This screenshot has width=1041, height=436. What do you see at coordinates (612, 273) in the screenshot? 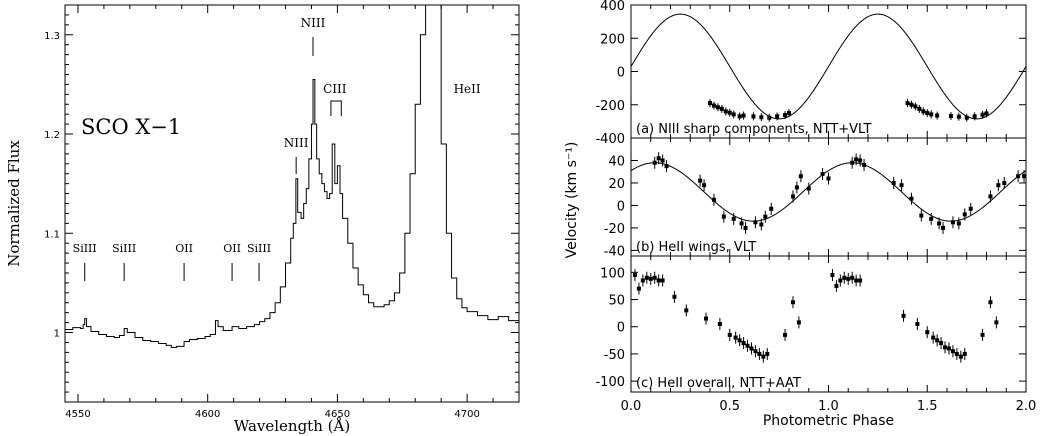
I see `y-tick-label: 100` at bounding box center [612, 273].